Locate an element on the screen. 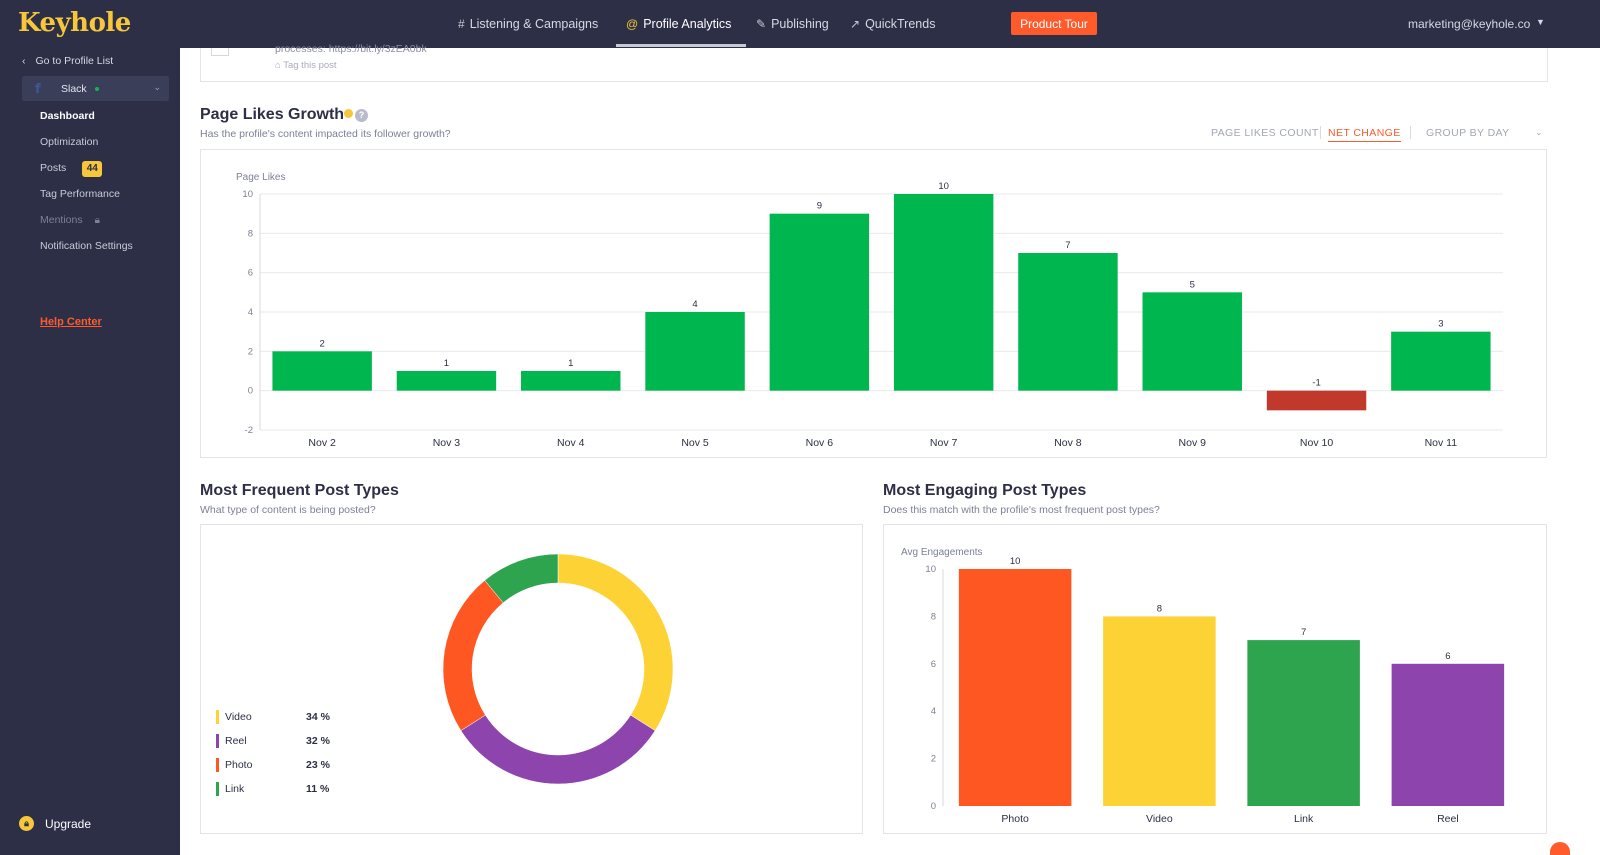  x-tick-label: Nov 4 is located at coordinates (571, 443).